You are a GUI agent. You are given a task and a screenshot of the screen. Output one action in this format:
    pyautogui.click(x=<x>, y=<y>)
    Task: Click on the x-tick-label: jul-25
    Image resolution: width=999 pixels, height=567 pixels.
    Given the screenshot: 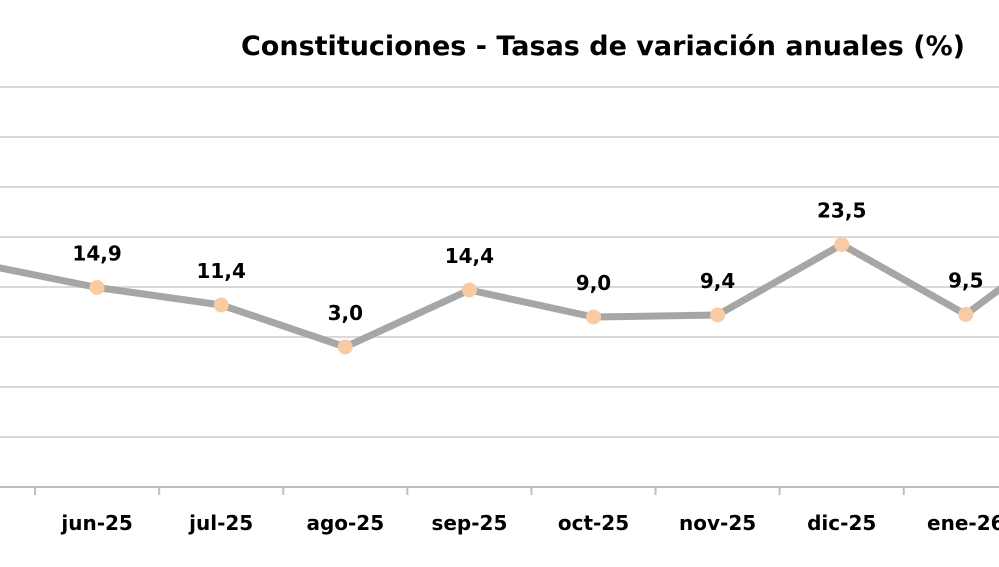 What is the action you would take?
    pyautogui.click(x=220, y=523)
    